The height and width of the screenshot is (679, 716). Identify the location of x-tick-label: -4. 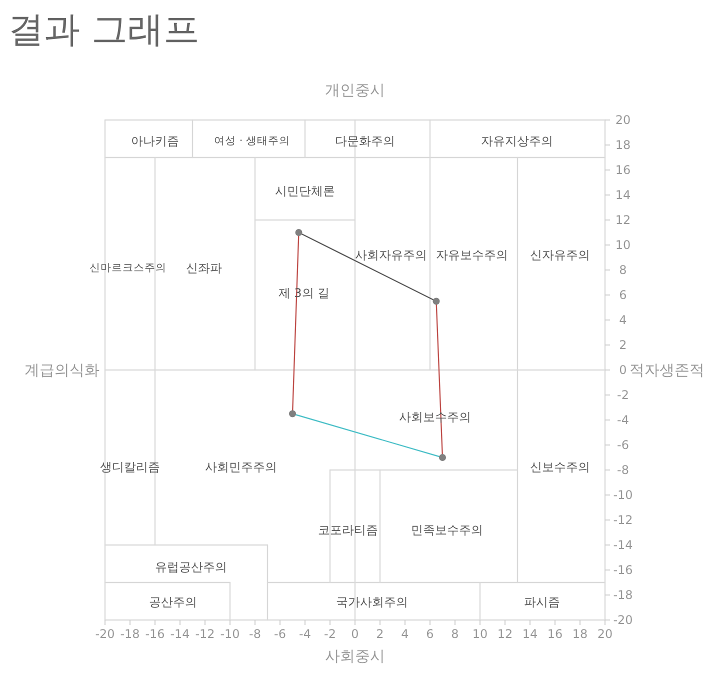
(305, 634).